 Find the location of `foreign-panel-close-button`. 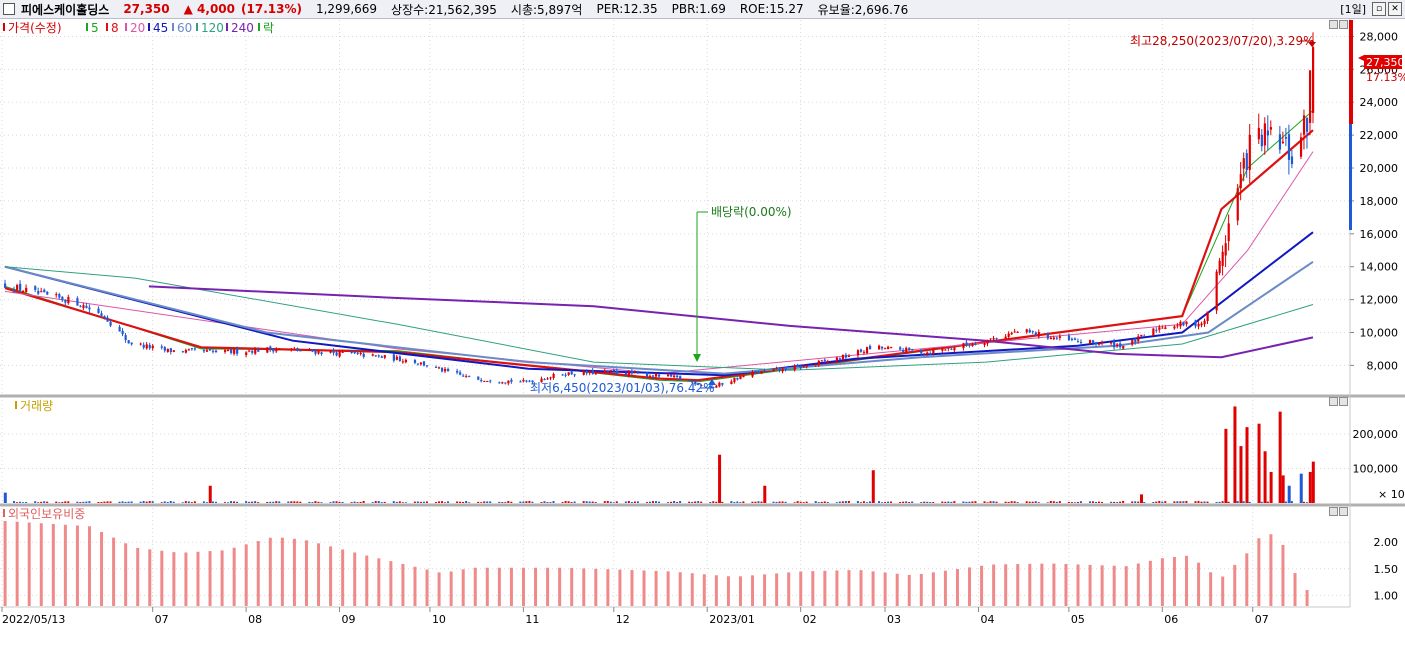

foreign-panel-close-button is located at coordinates (1343, 511).